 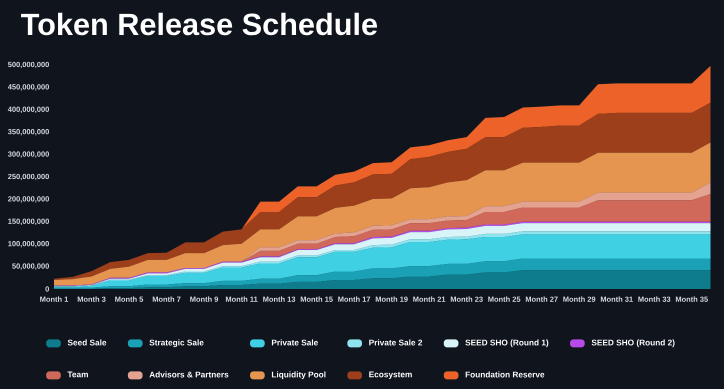 I want to click on chart-title: Token Release Schedule, so click(x=199, y=24).